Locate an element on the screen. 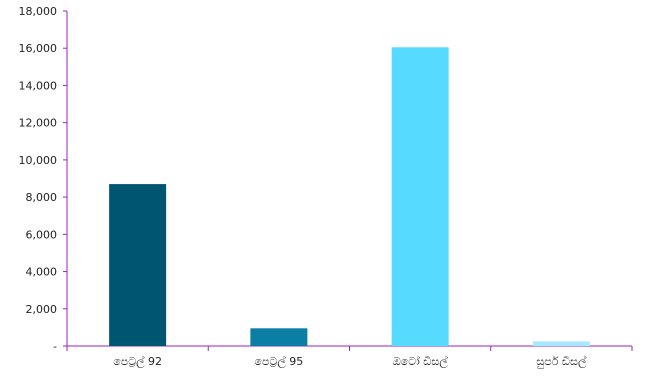 Image resolution: width=647 pixels, height=379 pixels. y-tick-label: 4,000 is located at coordinates (42, 272).